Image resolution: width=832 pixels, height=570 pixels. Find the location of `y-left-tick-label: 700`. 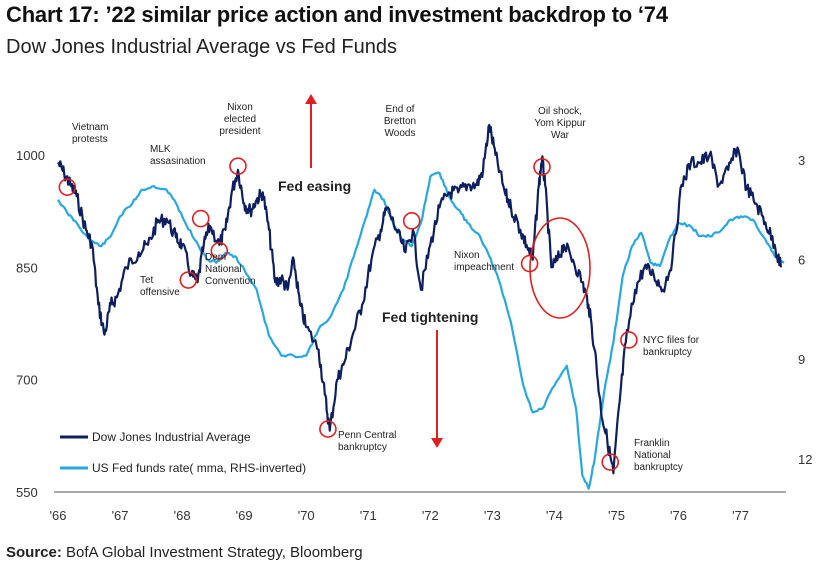

y-left-tick-label: 700 is located at coordinates (27, 380).